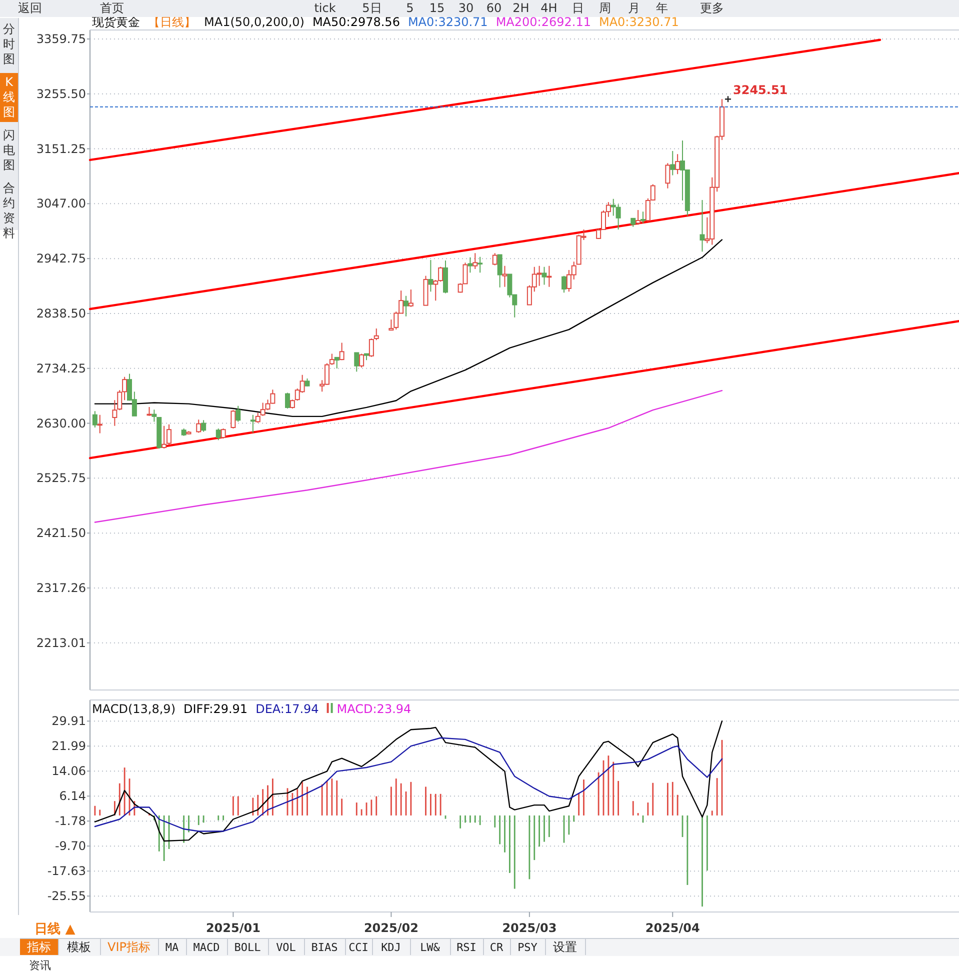 The width and height of the screenshot is (959, 972). I want to click on text: 模板, so click(79, 947).